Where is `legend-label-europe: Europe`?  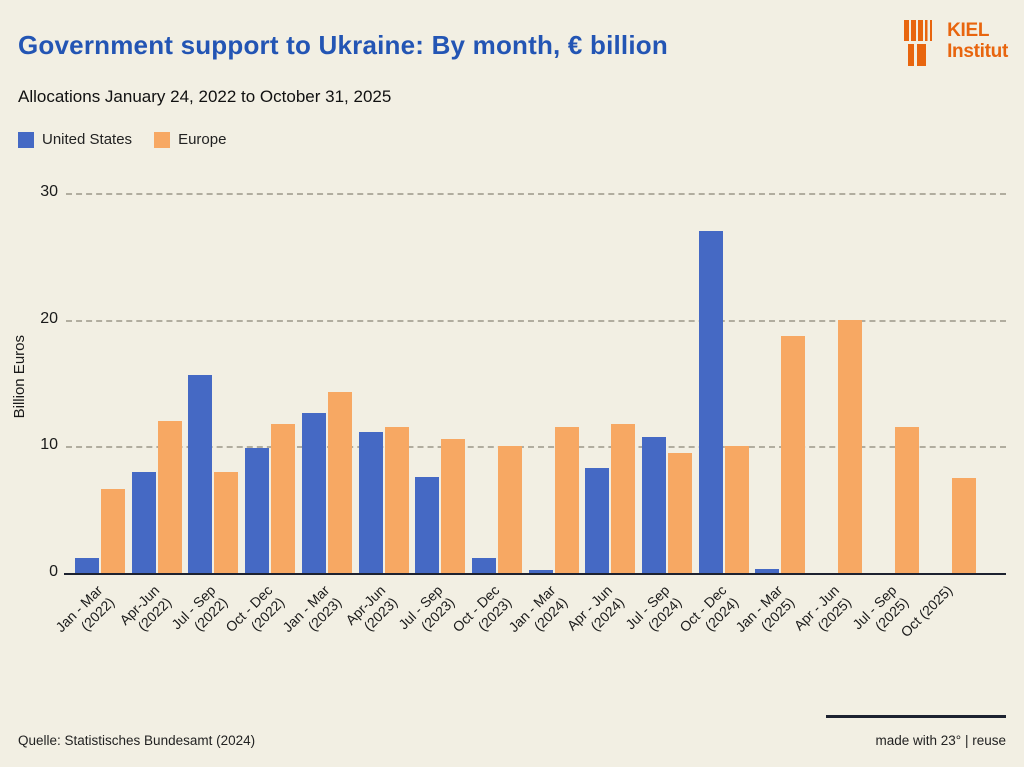 legend-label-europe: Europe is located at coordinates (202, 139).